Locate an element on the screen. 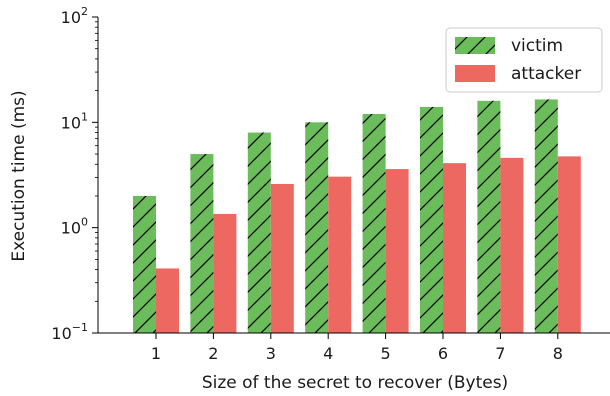  x-tick-label: 2 is located at coordinates (213, 353).